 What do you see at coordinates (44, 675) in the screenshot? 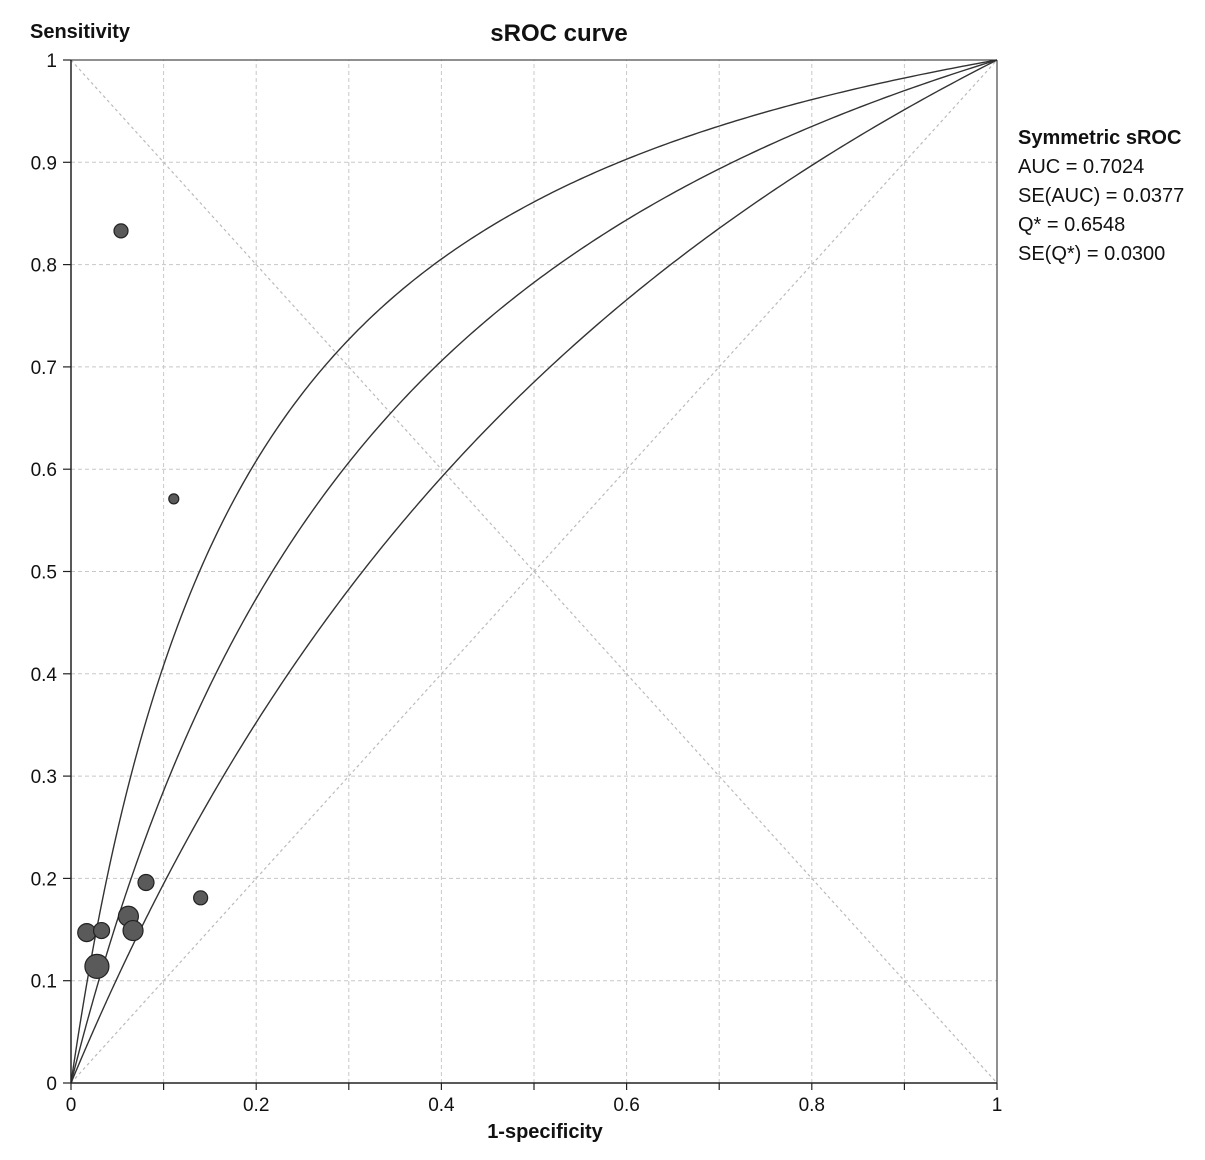
I see `y-tick-label: 0.4` at bounding box center [44, 675].